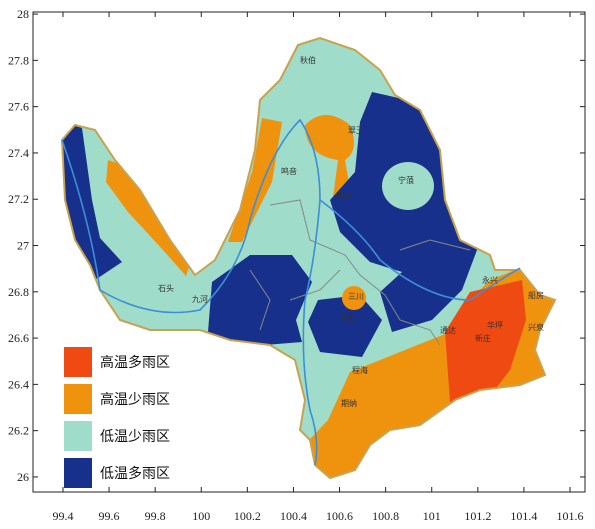 Image resolution: width=595 pixels, height=529 pixels. Describe the element at coordinates (62, 516) in the screenshot. I see `x-tick-label: 99.4` at that location.